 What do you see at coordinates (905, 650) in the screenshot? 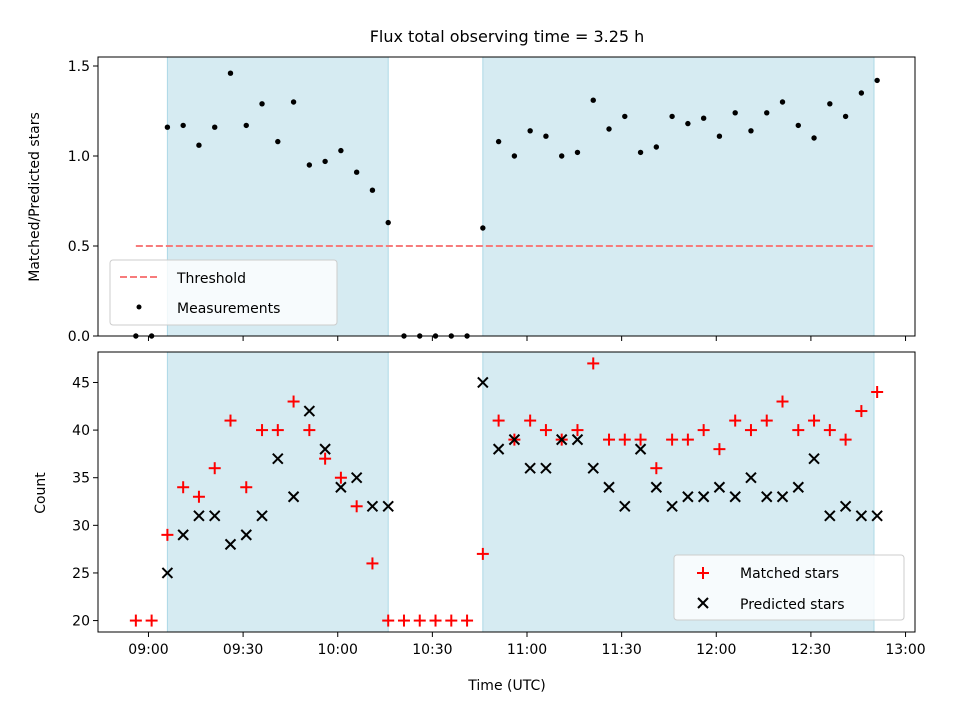
I see `x-tick-label: 13:00` at bounding box center [905, 650].